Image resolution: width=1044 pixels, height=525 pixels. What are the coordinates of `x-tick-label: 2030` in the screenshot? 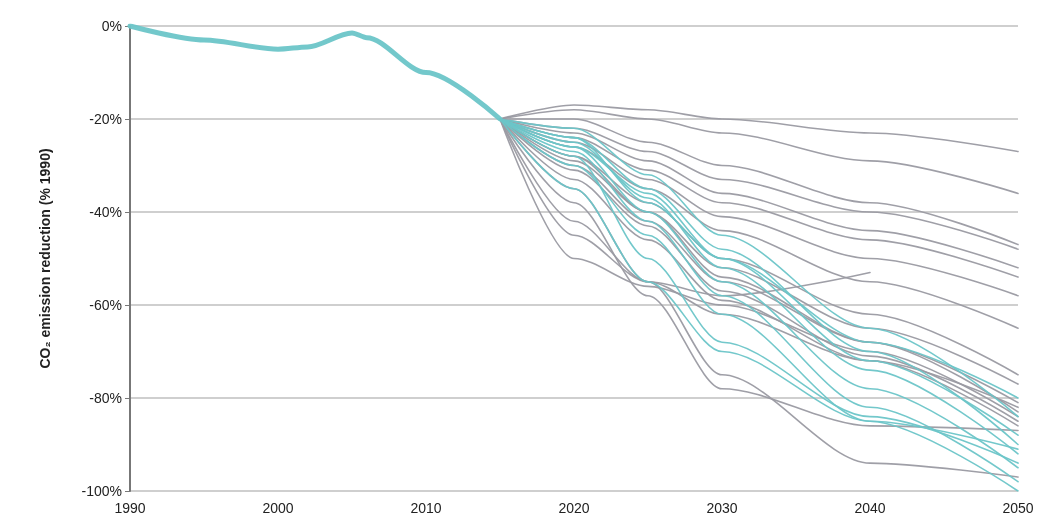 It's located at (722, 508).